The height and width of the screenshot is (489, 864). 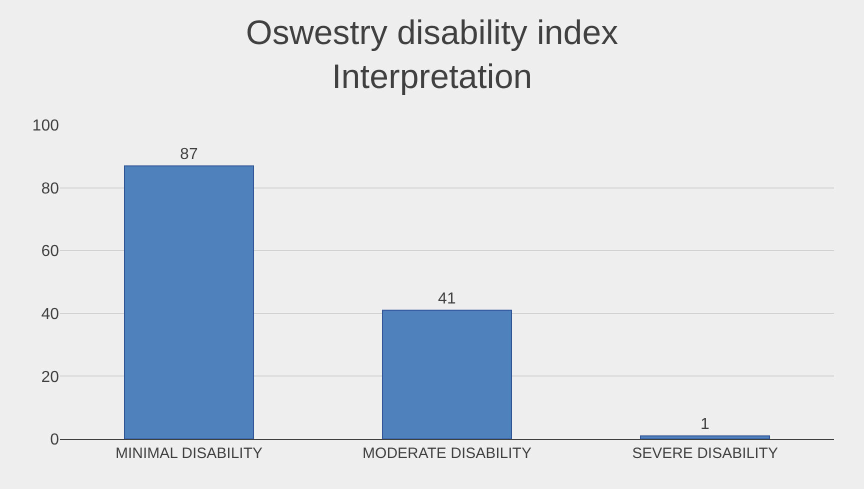 What do you see at coordinates (189, 453) in the screenshot?
I see `x-tick-label: MINIMAL DISABILITY` at bounding box center [189, 453].